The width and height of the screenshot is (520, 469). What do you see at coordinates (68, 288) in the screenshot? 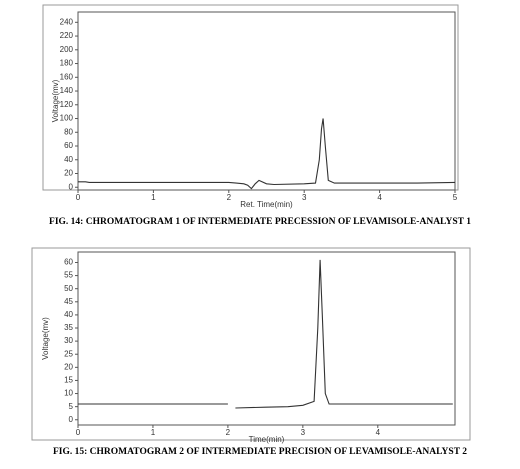
I see `y-tick-label: 50` at bounding box center [68, 288].